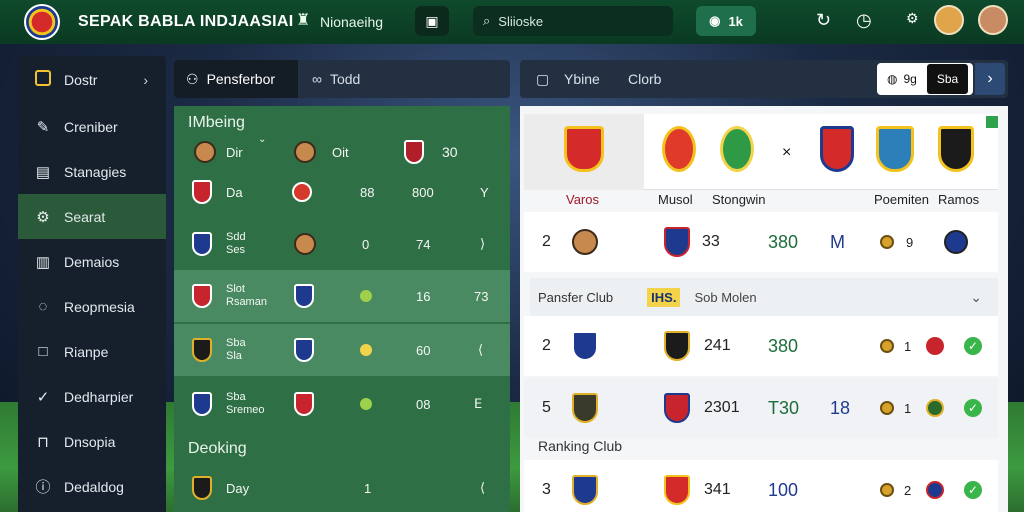 This screenshot has width=1024, height=512. Describe the element at coordinates (342, 350) in the screenshot. I see `table-row-highlighted: Sba Sla 60 ⟨` at that location.